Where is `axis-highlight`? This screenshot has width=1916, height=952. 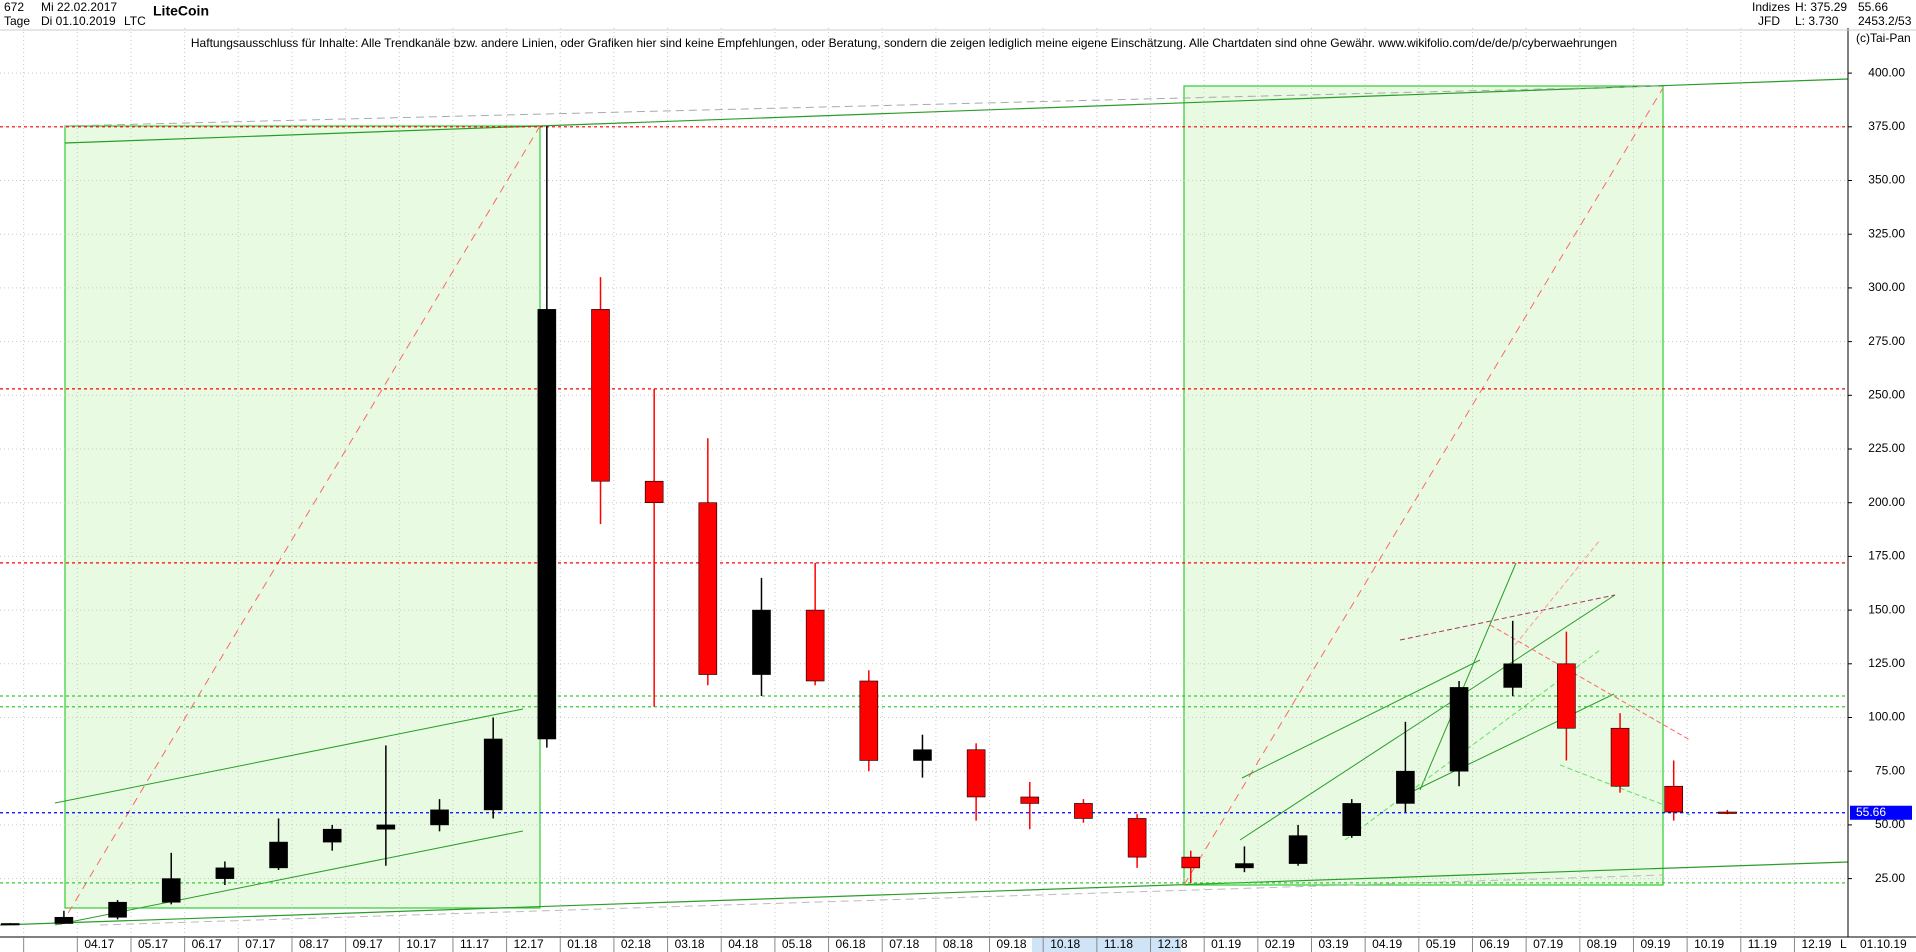 axis-highlight is located at coordinates (1106, 945).